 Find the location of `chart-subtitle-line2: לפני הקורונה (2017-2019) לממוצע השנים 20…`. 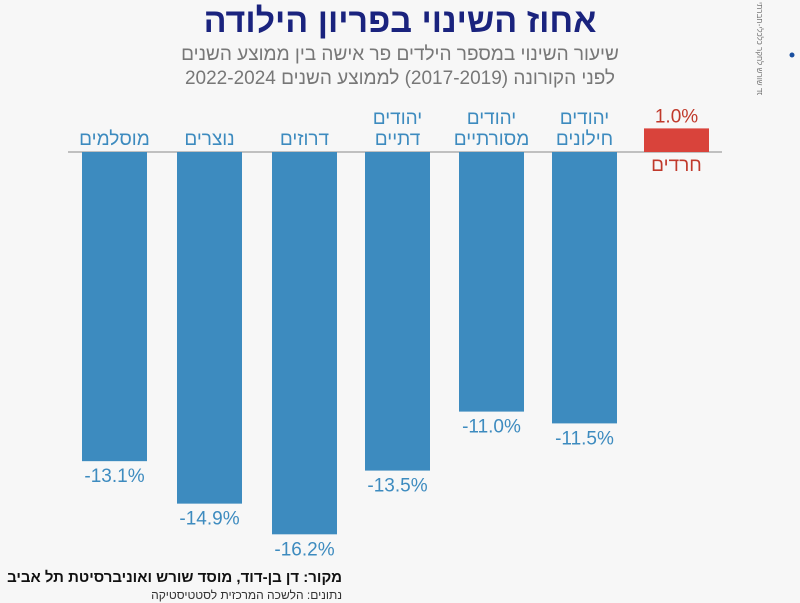

chart-subtitle-line2: לפני הקורונה (2017-2019) לממוצע השנים 20… is located at coordinates (399, 78).